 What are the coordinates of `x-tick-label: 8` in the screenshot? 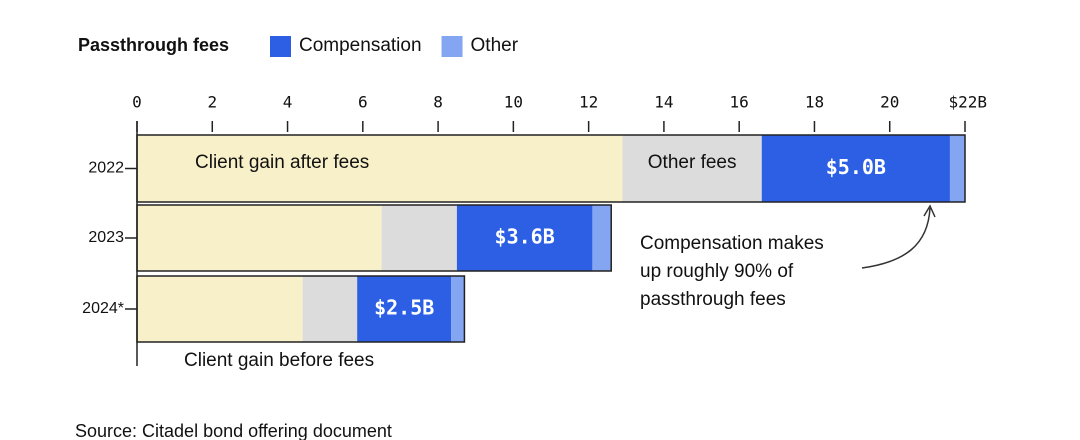 It's located at (438, 102).